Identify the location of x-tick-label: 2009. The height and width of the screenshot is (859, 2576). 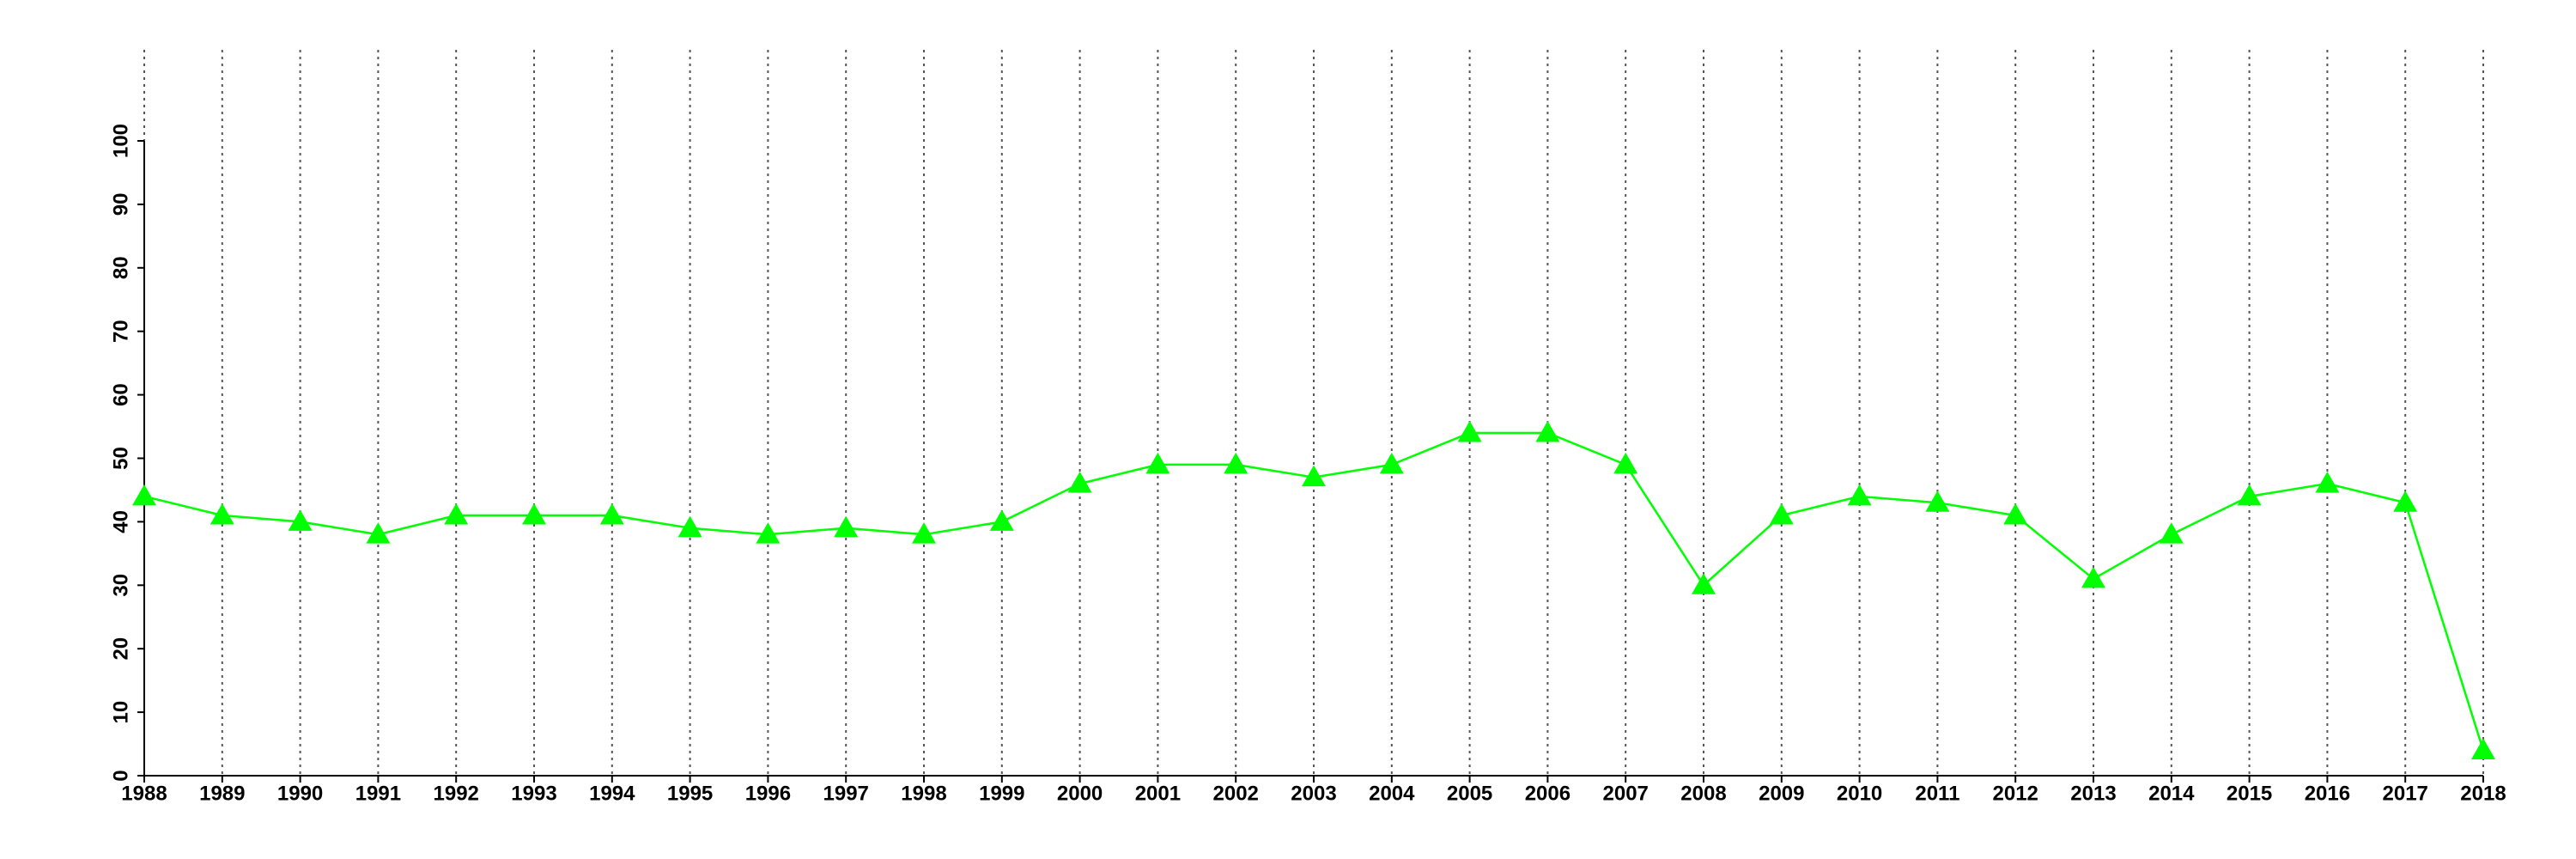
(1782, 793).